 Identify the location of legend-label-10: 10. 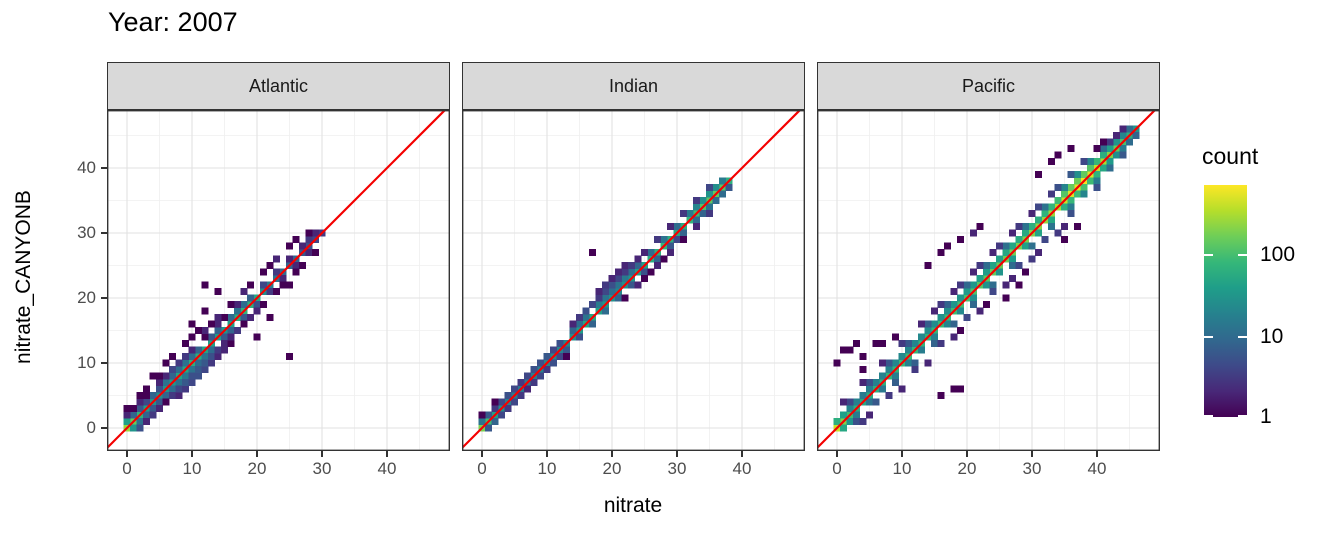
(1272, 336).